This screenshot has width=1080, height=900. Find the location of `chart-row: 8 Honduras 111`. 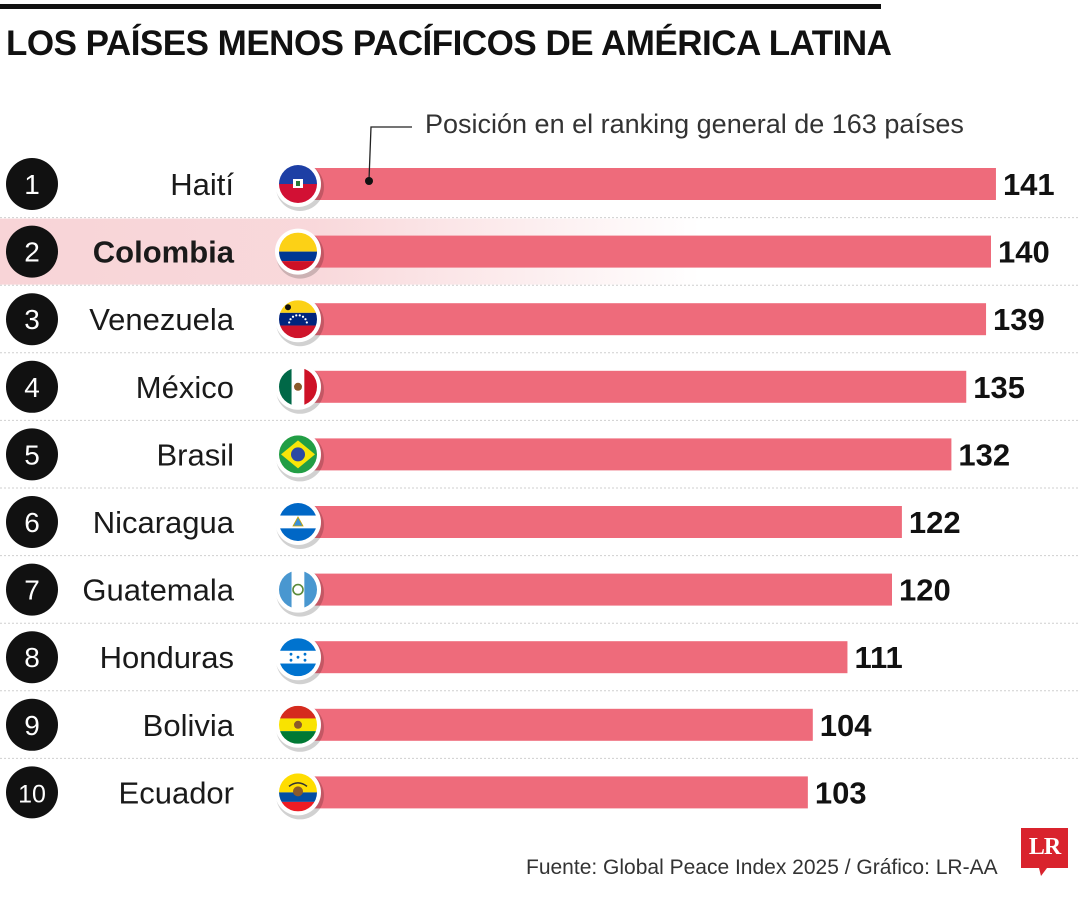

chart-row: 8 Honduras 111 is located at coordinates (454, 658).